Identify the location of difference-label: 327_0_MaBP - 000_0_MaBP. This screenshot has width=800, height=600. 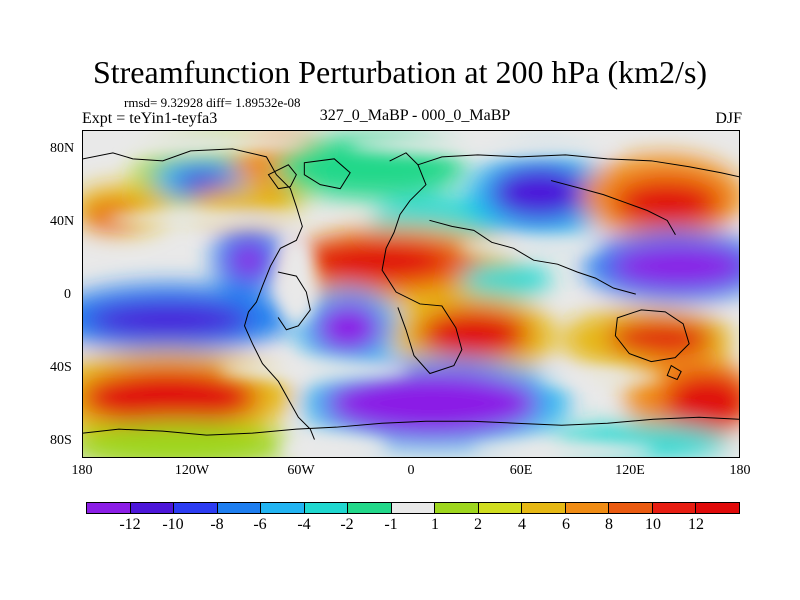
(415, 115).